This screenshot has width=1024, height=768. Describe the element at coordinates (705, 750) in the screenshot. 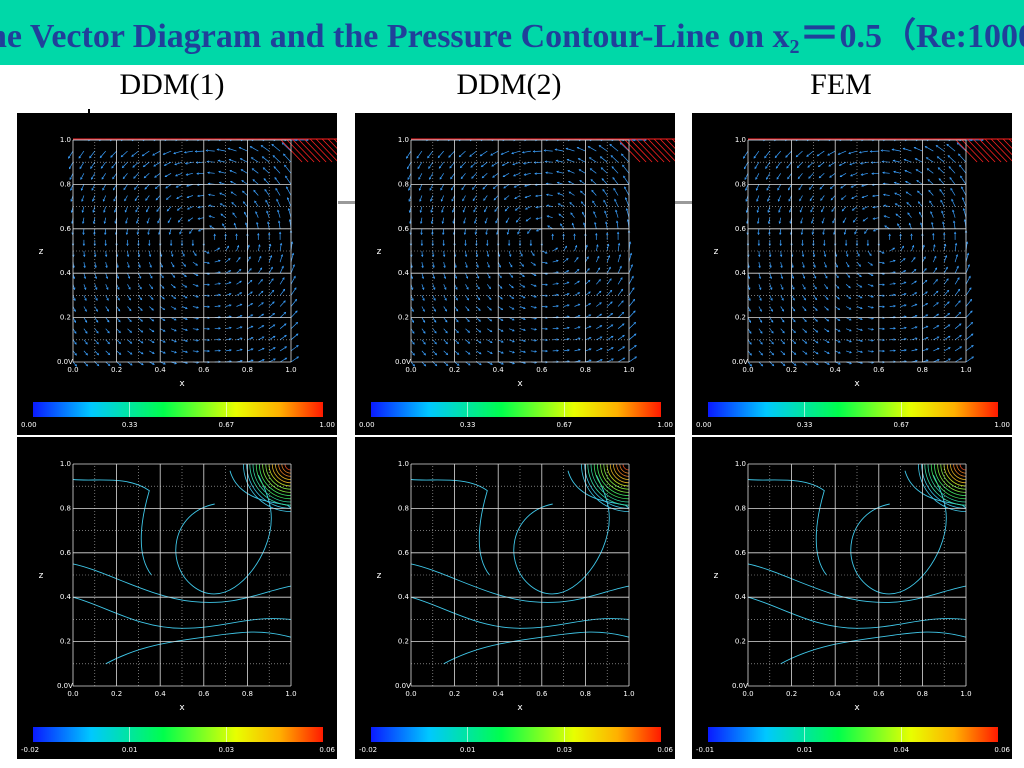

I see `color-bar-label: -0.01` at that location.